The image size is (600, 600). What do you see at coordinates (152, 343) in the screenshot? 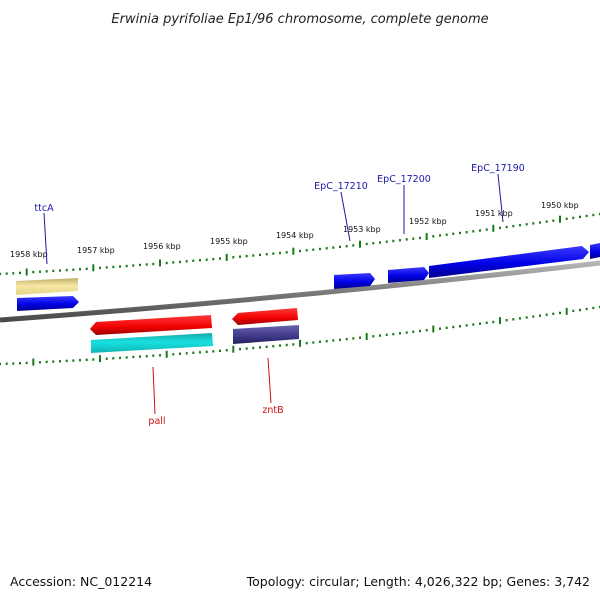
I see `gene-block-cyan` at bounding box center [152, 343].